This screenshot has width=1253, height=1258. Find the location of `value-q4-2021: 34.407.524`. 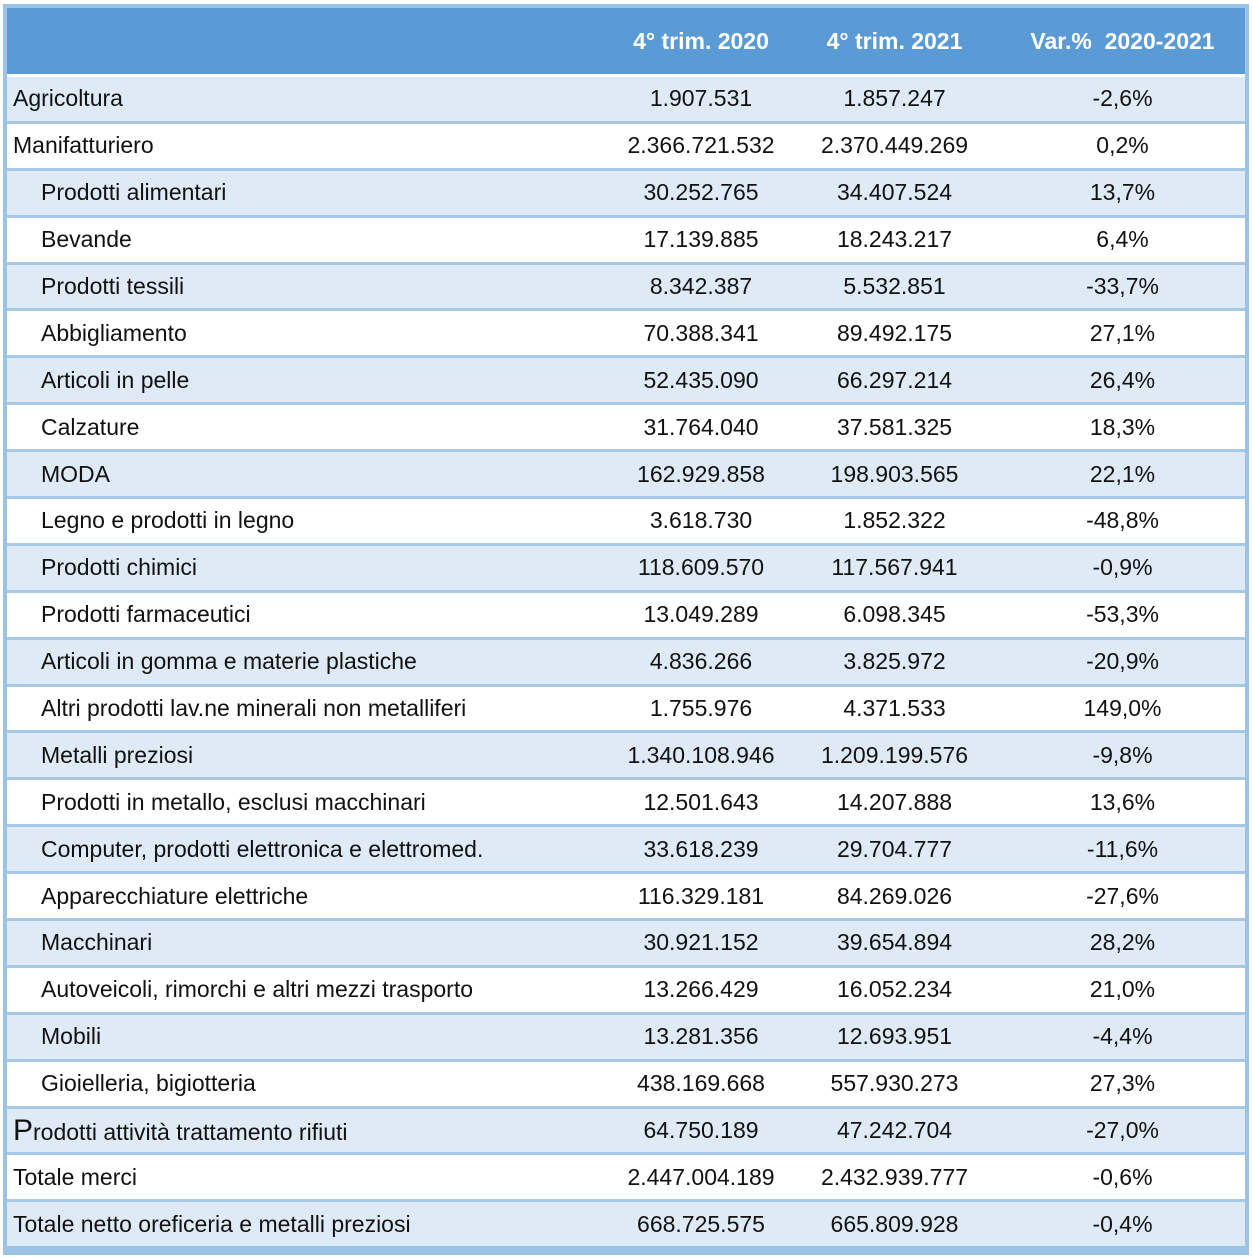

value-q4-2021: 34.407.524 is located at coordinates (894, 192).